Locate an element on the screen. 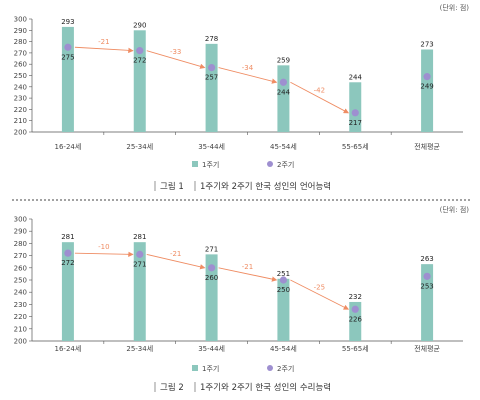 This screenshot has height=400, width=480. y-tick-label: 280 is located at coordinates (20, 244).